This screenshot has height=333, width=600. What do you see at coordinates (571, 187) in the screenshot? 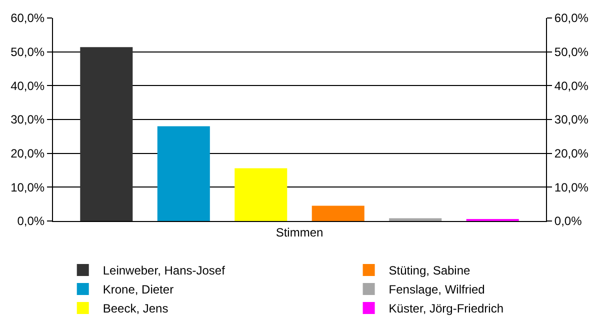
I see `text: 10,0%` at bounding box center [571, 187].